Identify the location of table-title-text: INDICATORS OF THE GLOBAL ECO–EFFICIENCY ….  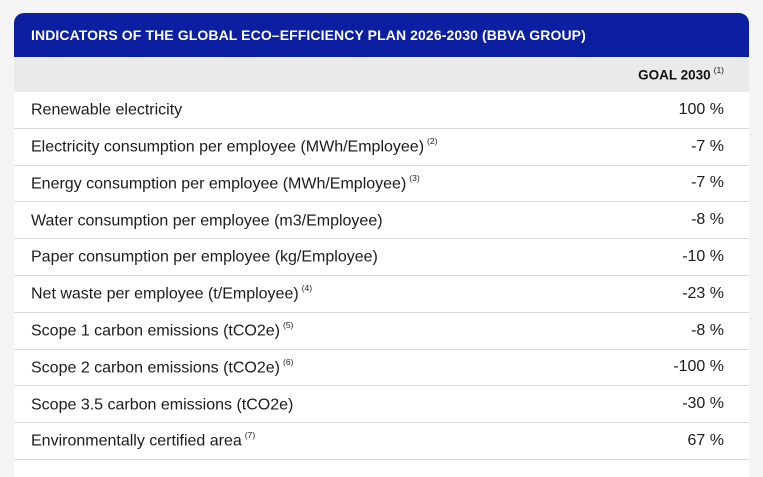
(308, 35).